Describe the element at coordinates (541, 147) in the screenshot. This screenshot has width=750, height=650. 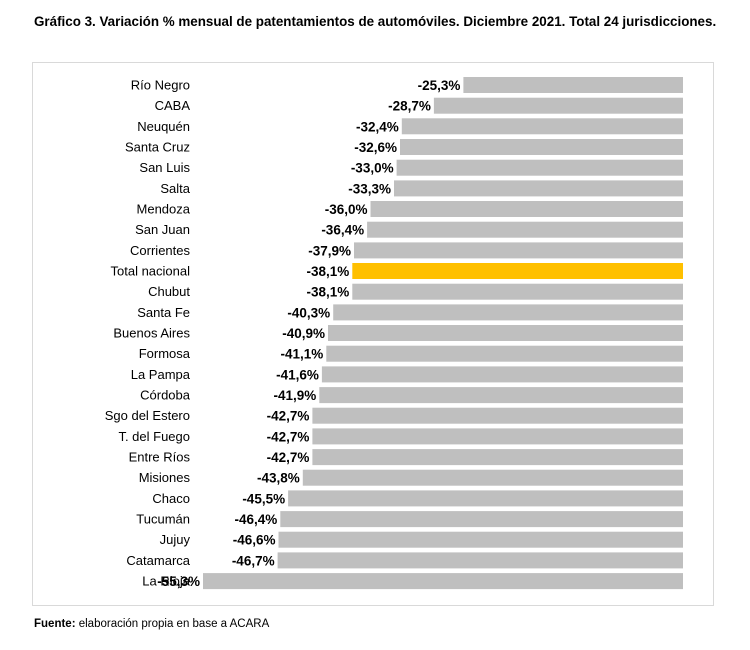
I see `bar-santa-cruz` at that location.